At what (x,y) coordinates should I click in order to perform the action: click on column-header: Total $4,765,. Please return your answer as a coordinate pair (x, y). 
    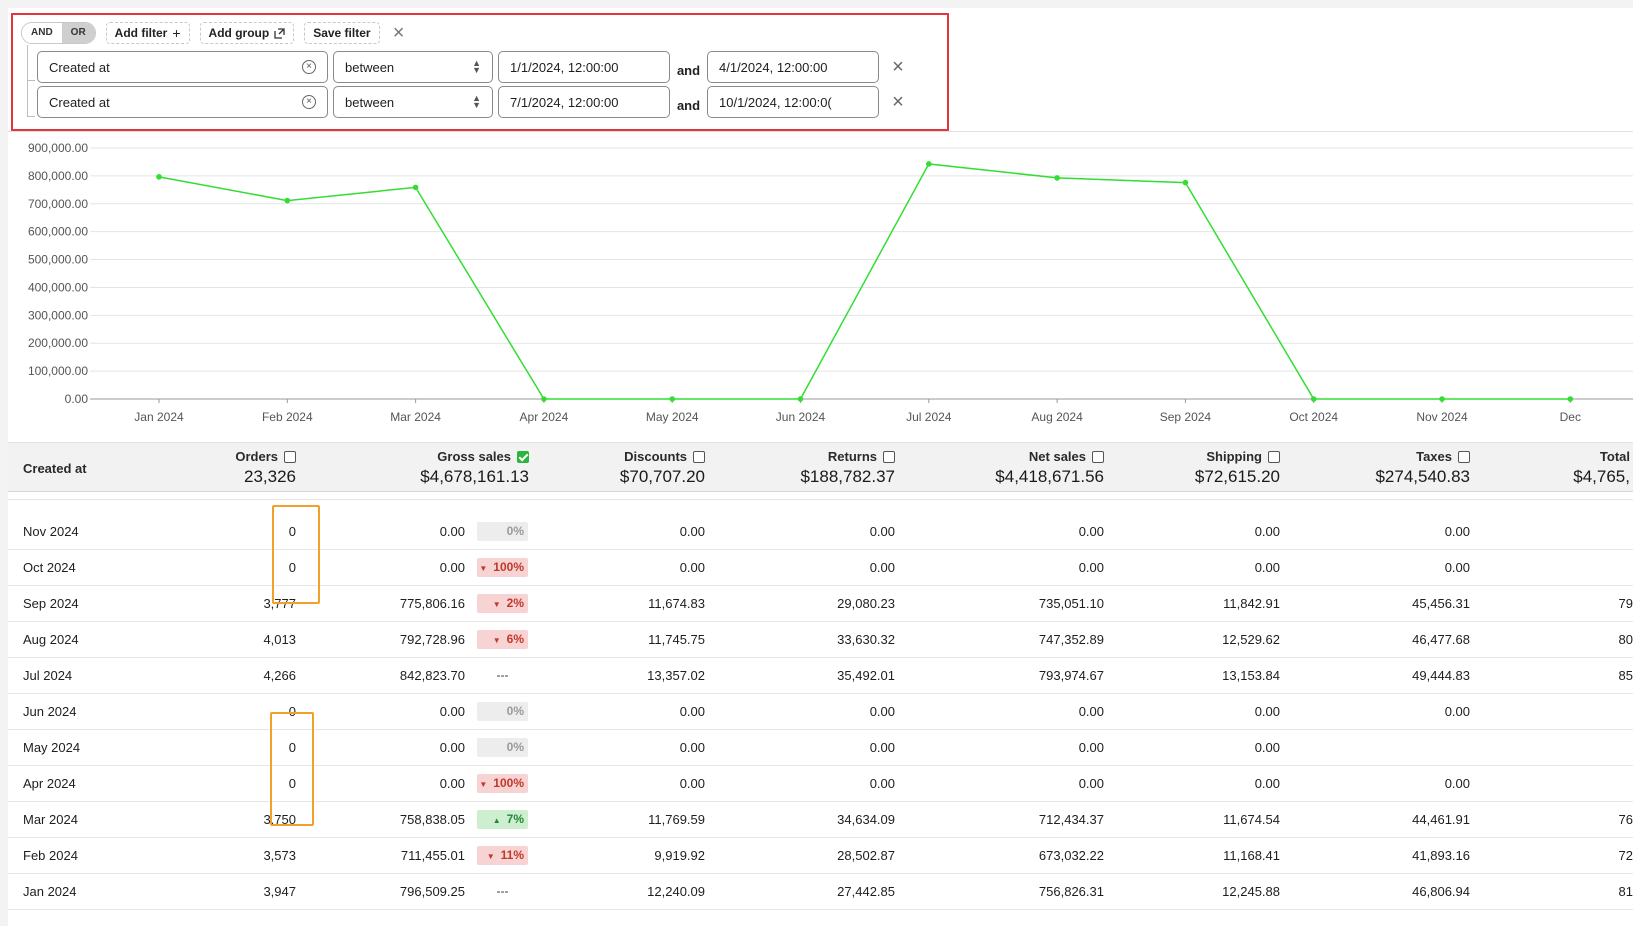
    Looking at the image, I should click on (1601, 468).